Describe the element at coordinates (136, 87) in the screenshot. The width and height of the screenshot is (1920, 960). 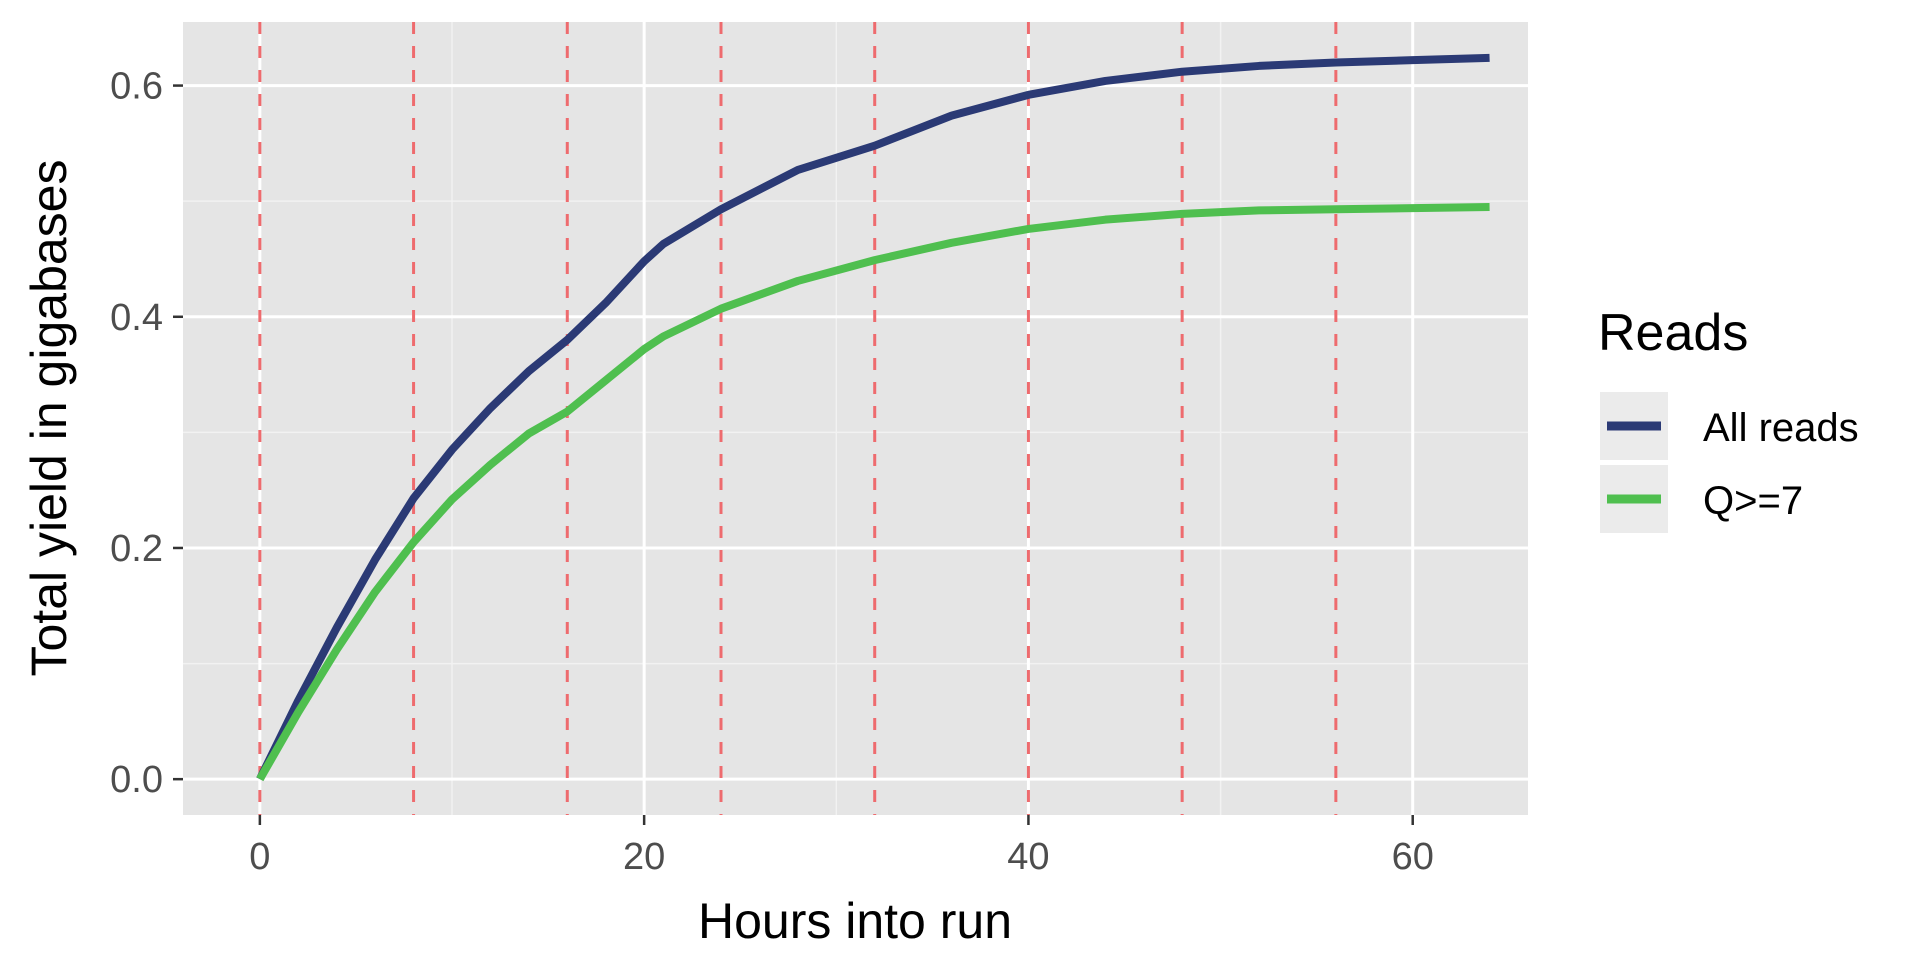
I see `y-tick-label-0_6: 0.6` at that location.